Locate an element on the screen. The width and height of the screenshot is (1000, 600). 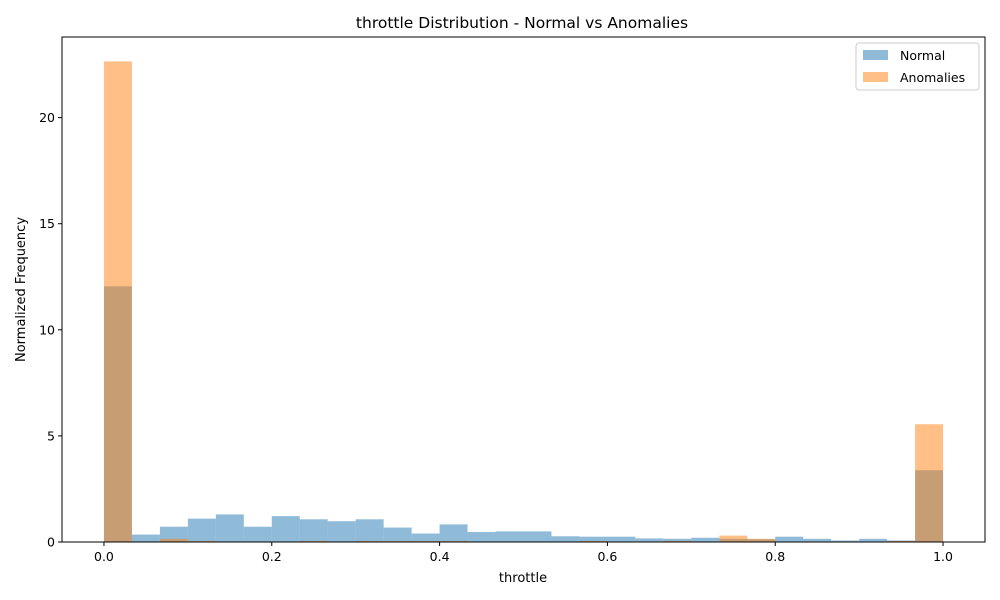
legend-label-anomalies: Anomalies is located at coordinates (932, 77).